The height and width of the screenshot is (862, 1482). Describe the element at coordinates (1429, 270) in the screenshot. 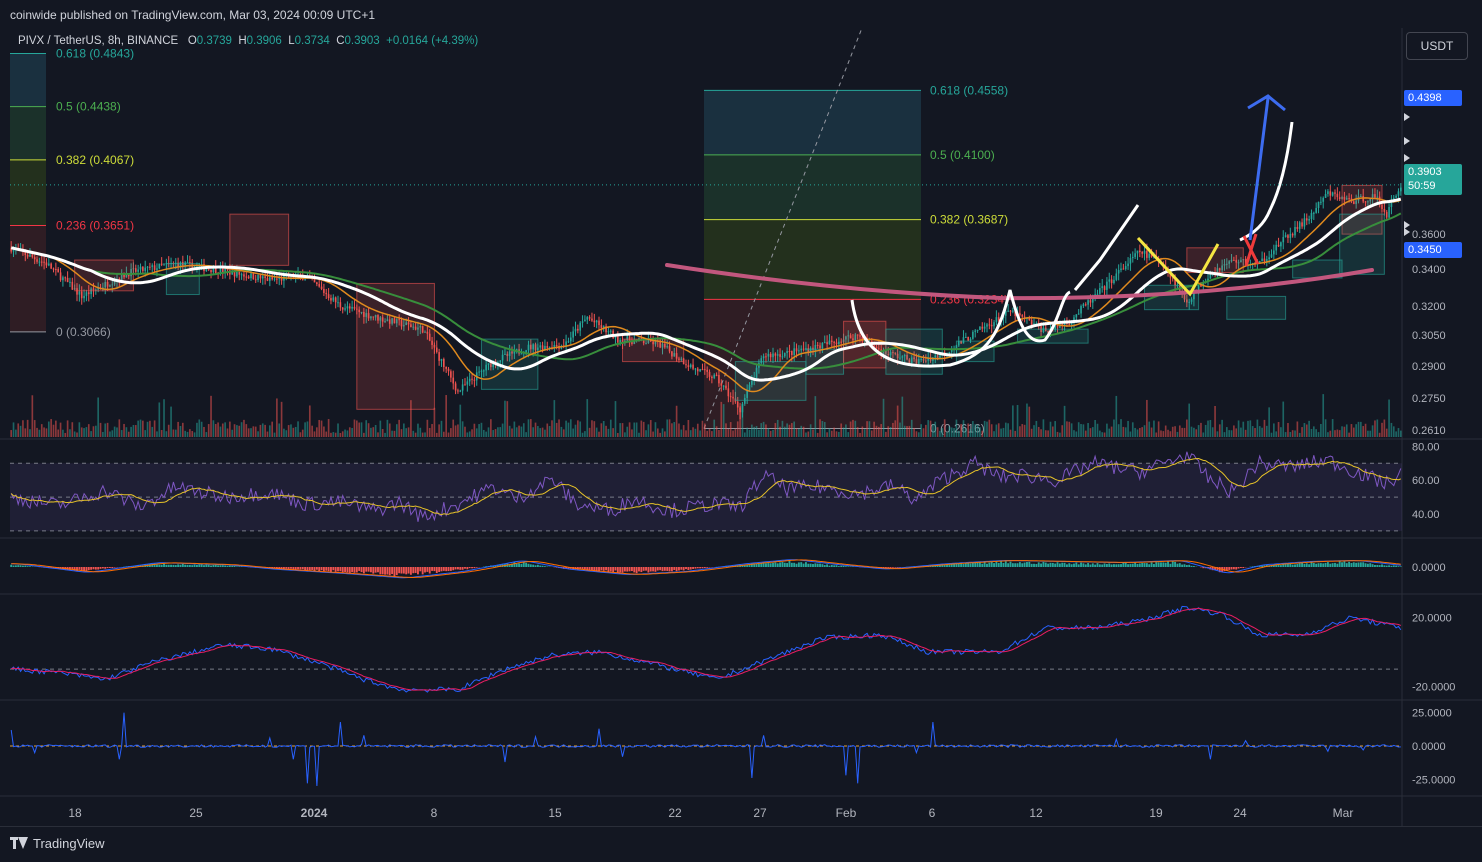

I see `price-axis-tick: 0.3400` at that location.